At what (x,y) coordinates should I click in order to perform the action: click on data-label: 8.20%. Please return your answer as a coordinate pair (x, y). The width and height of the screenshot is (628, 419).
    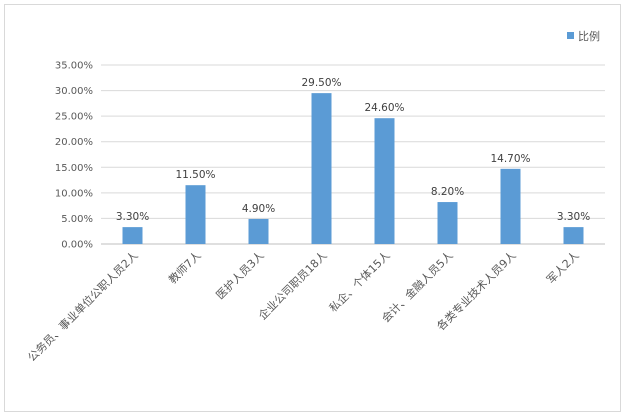
    Looking at the image, I should click on (447, 192).